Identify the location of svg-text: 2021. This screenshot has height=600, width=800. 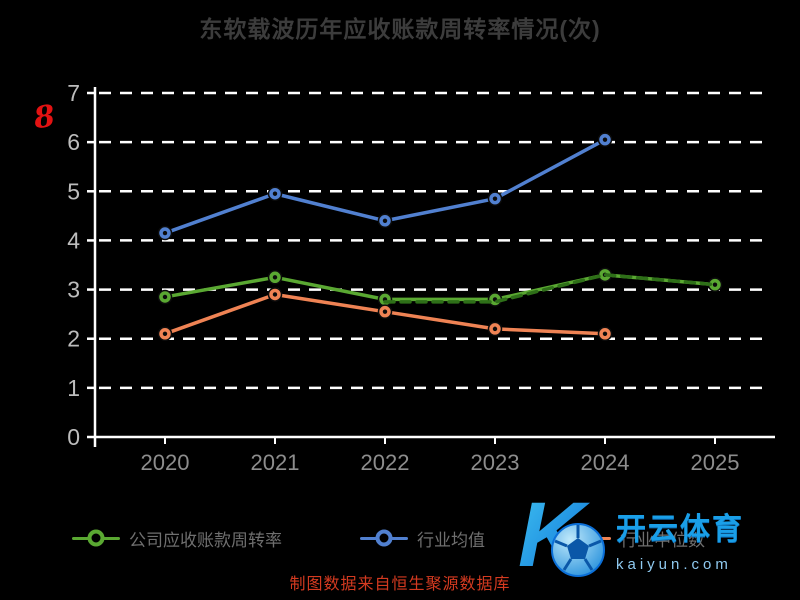
(275, 462).